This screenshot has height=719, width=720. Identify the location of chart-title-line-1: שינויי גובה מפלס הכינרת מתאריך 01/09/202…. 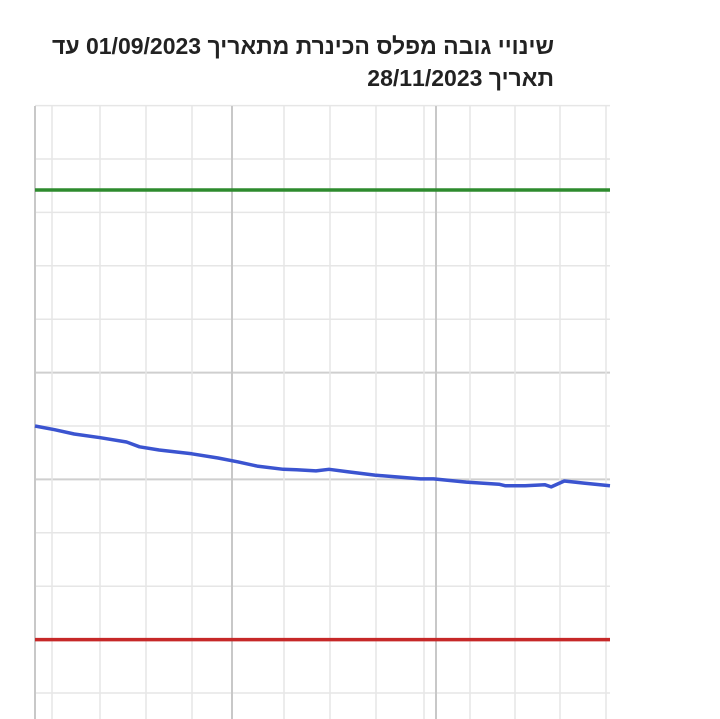
(302, 46).